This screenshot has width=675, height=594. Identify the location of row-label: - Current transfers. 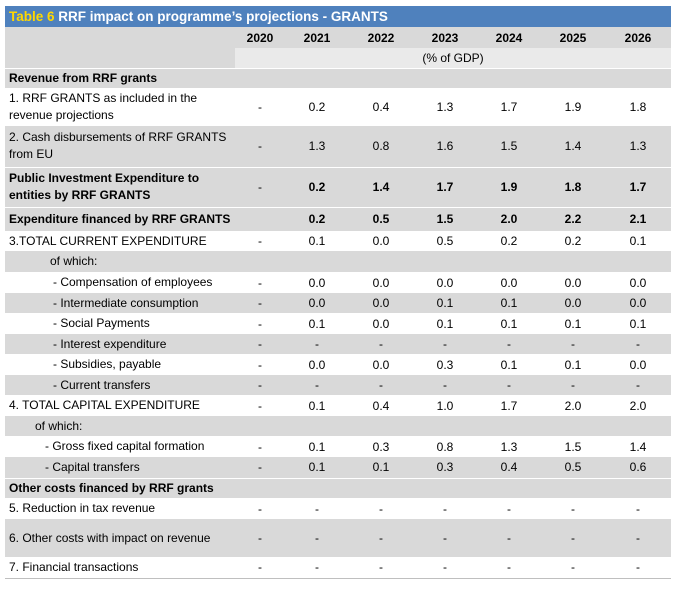
(120, 385).